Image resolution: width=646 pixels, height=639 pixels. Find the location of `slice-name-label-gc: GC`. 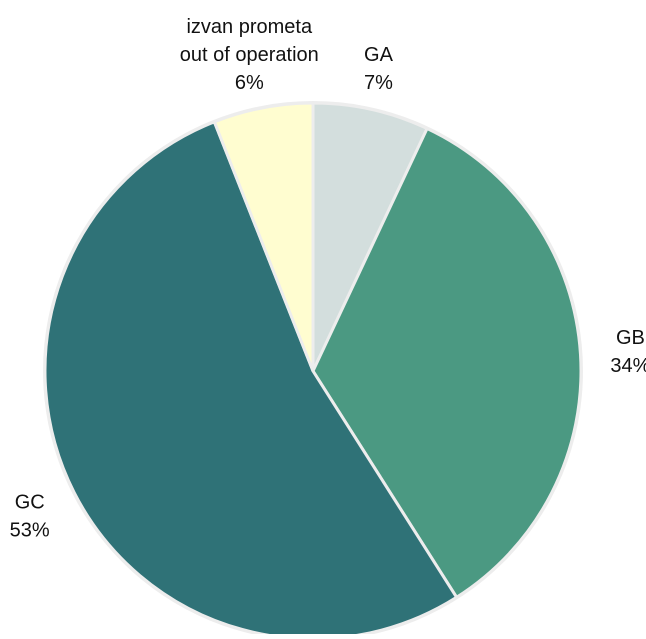

slice-name-label-gc: GC is located at coordinates (30, 502).